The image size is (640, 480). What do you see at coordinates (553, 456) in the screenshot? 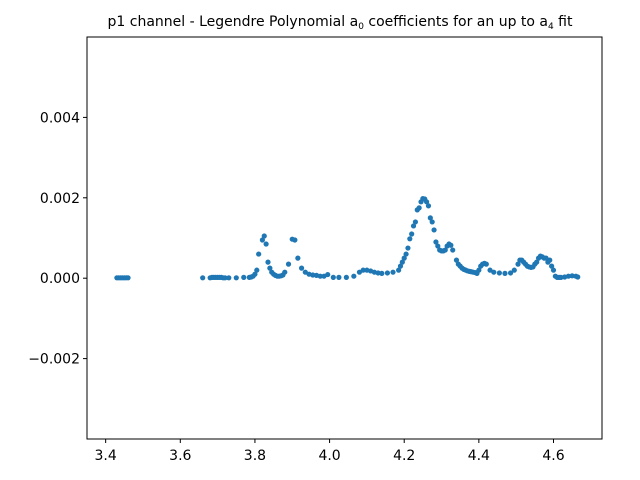
I see `x-tick-label: 4.6` at bounding box center [553, 456].